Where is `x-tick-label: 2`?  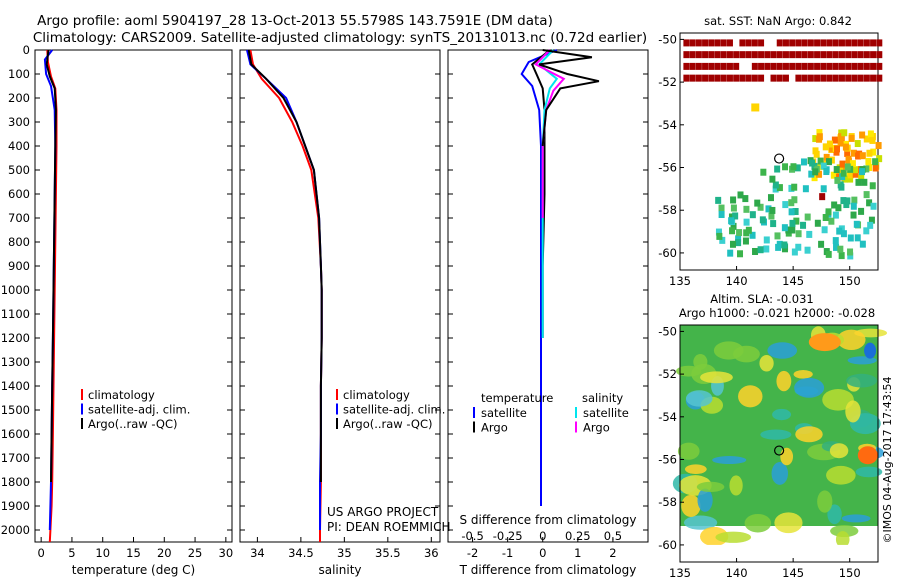 x-tick-label: 2 is located at coordinates (612, 553).